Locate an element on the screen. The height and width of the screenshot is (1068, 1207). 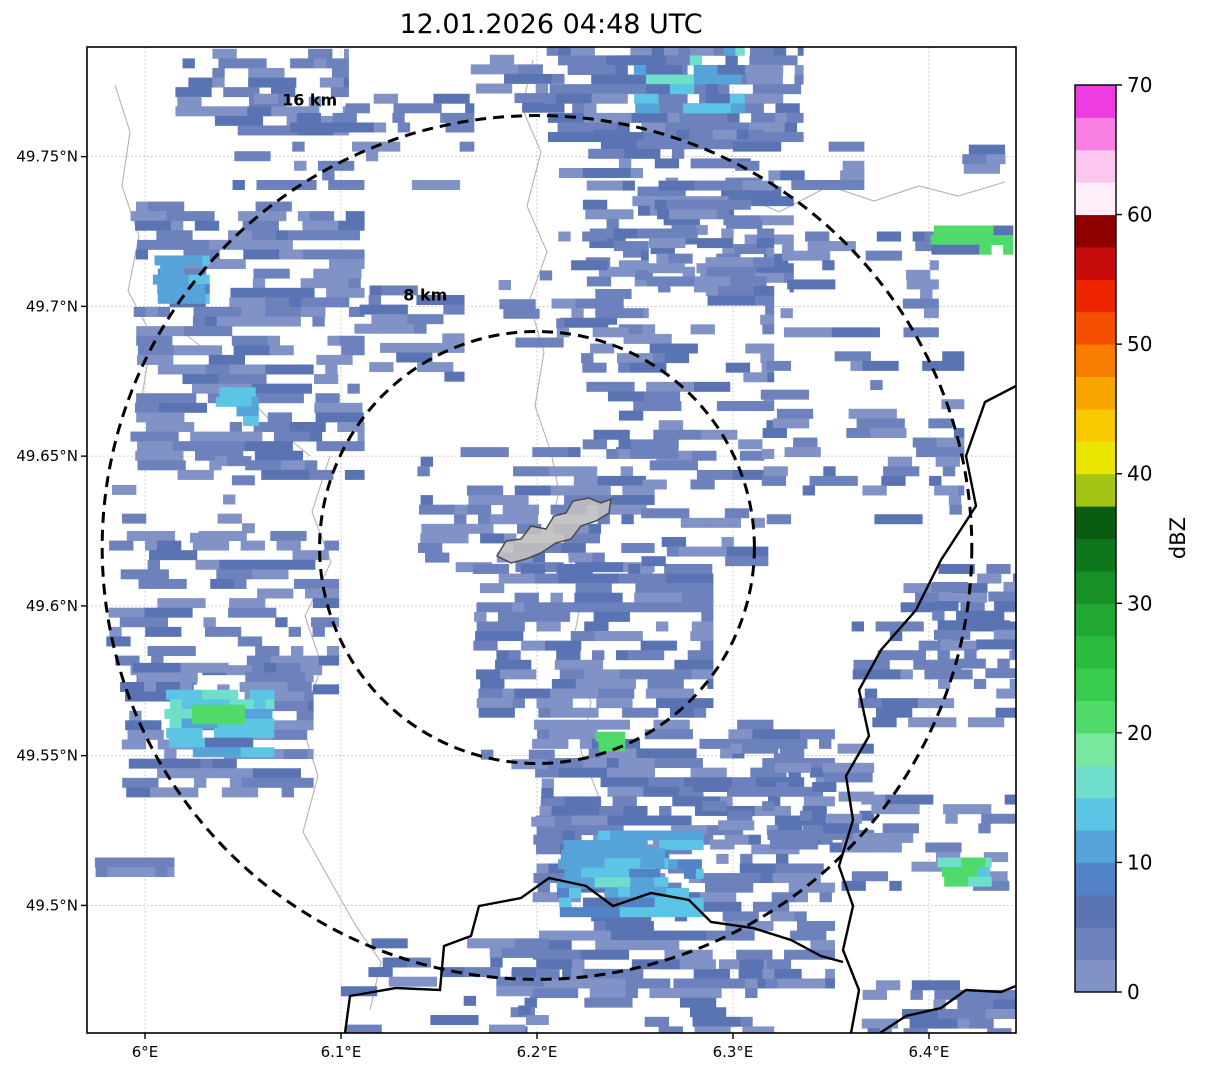
colorbar-segment is located at coordinates (1095, 620).